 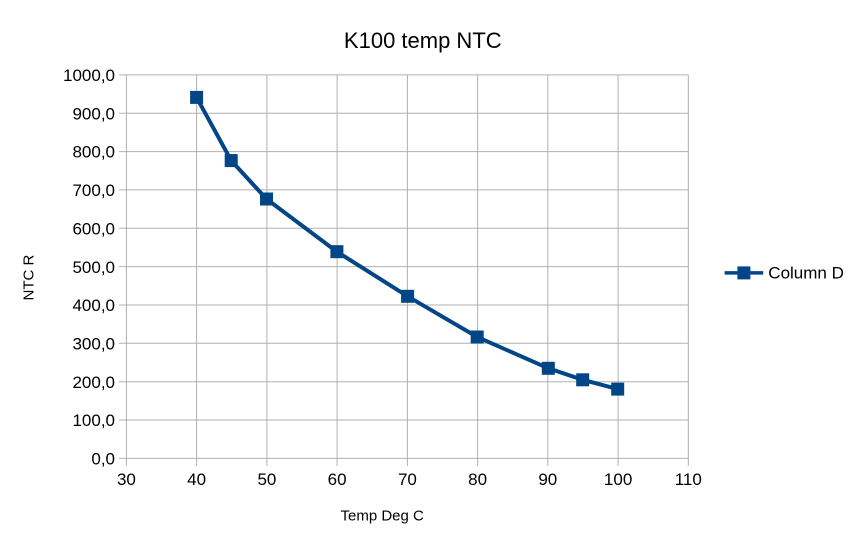 I want to click on svg-text: 60, so click(x=337, y=479).